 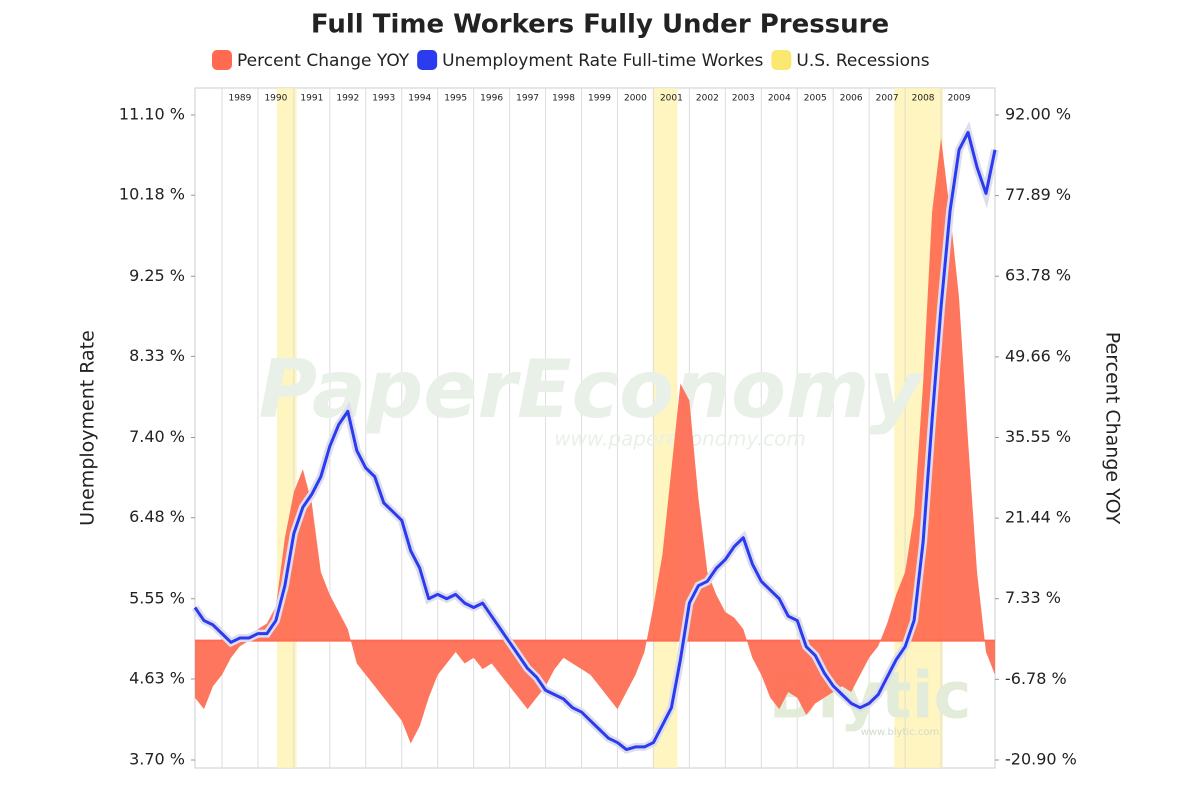 I want to click on y-tick-label: 9.25 %, so click(x=157, y=275).